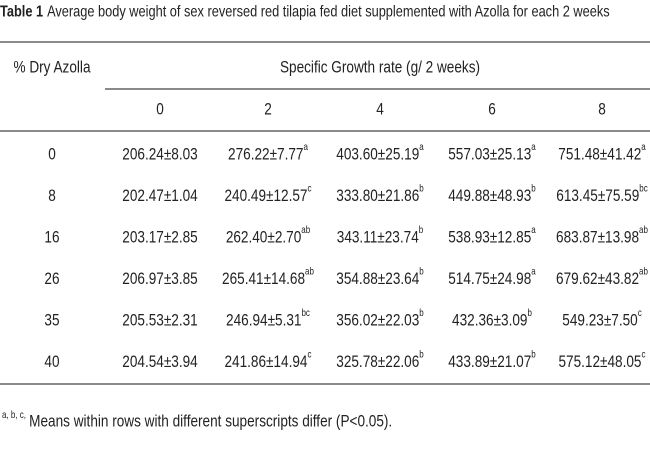 This screenshot has height=450, width=650. I want to click on cell: 343.11±23.74b, so click(380, 236).